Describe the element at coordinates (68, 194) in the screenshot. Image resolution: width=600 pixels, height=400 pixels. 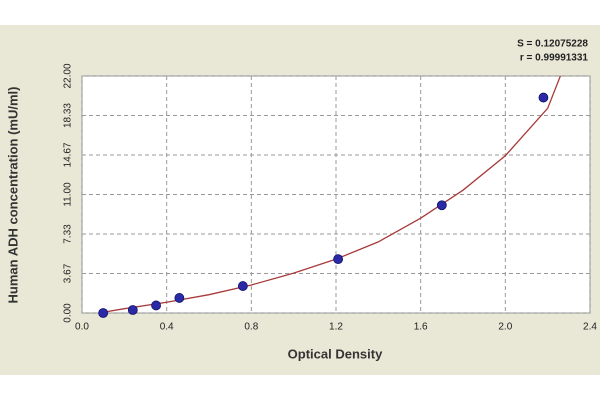
I see `y-tick-label: 11.00` at that location.